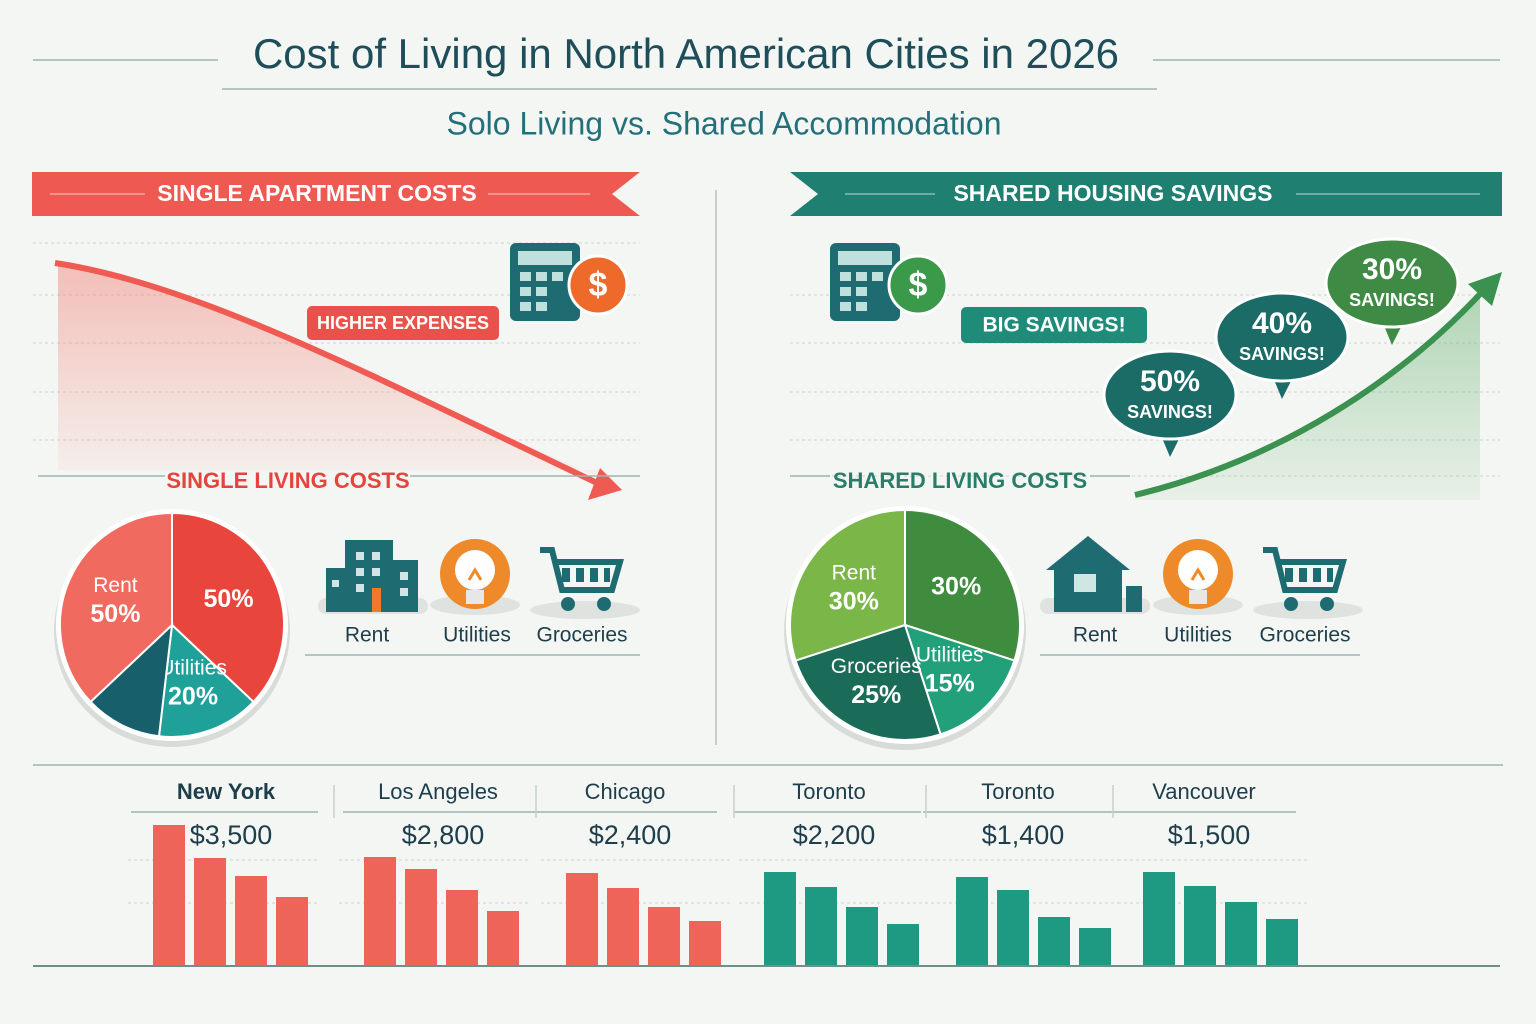 This screenshot has height=1024, width=1536. I want to click on badge-text: HIGHER EXPENSES, so click(403, 323).